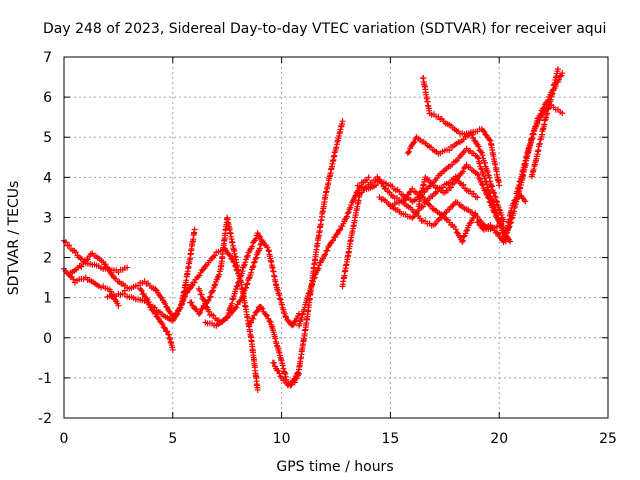 Image resolution: width=640 pixels, height=480 pixels. Describe the element at coordinates (47, 138) in the screenshot. I see `y-tick-label: 5` at that location.